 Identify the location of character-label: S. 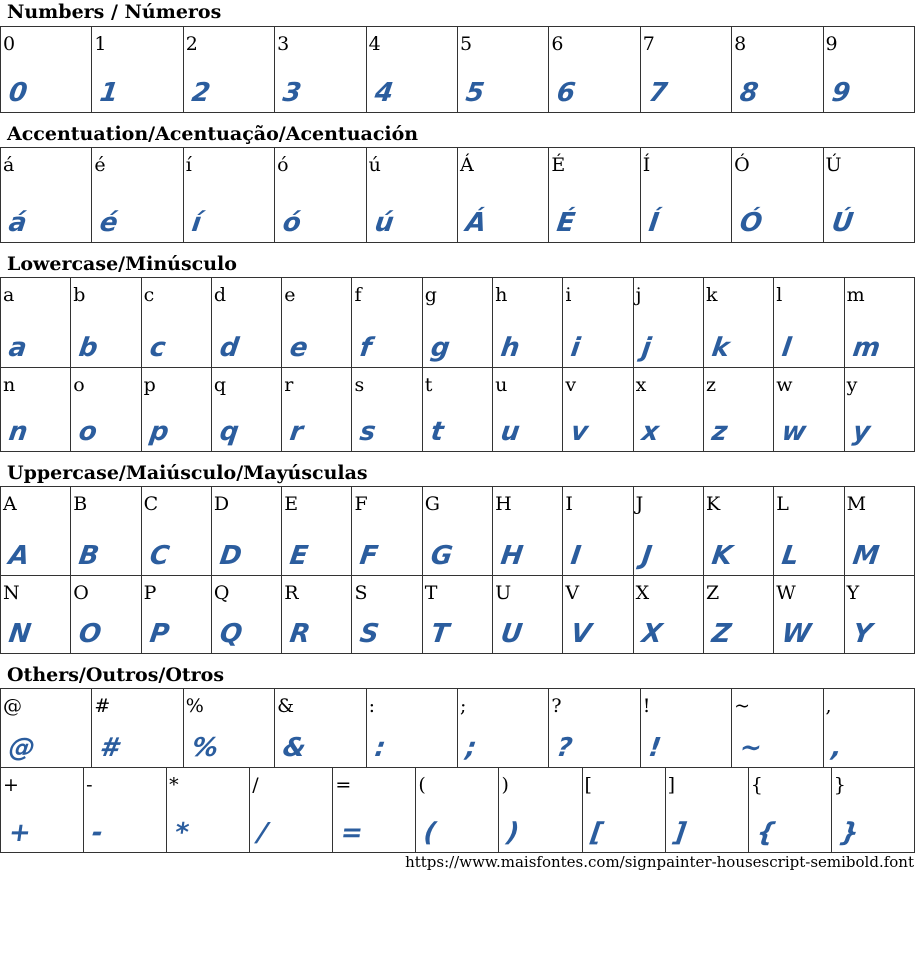
(361, 593).